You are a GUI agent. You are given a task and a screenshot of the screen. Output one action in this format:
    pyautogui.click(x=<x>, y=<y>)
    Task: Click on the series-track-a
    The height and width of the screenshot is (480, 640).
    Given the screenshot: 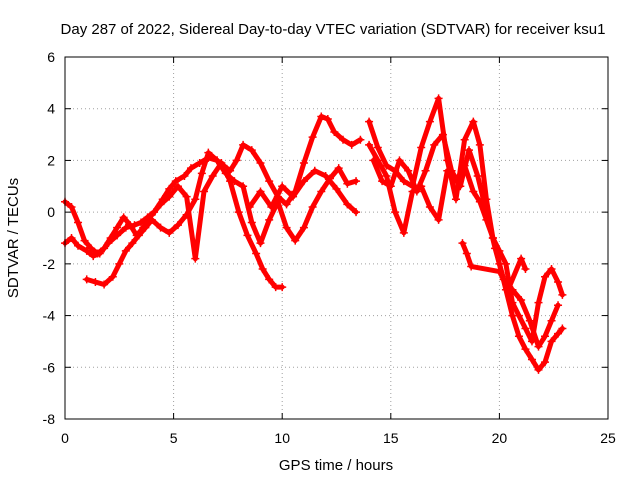 What is the action you would take?
    pyautogui.click(x=213, y=186)
    